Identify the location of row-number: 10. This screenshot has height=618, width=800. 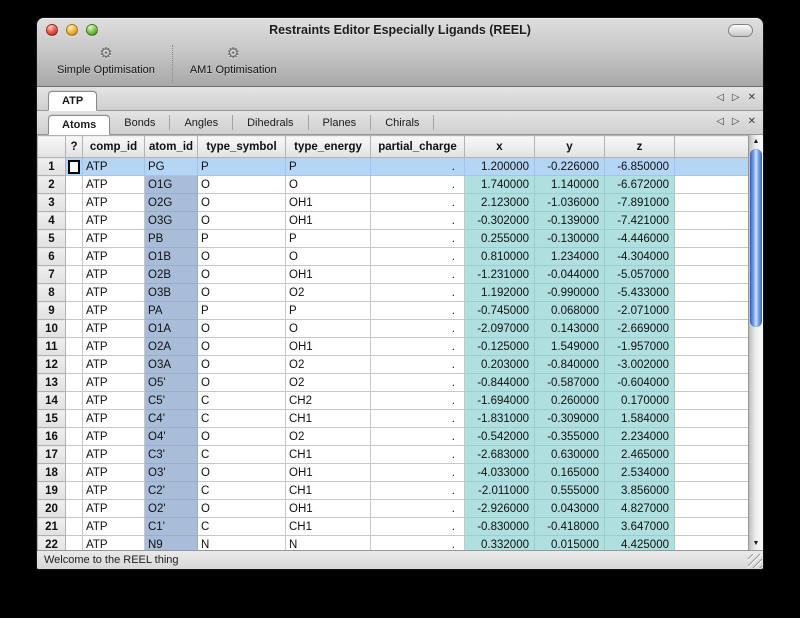
(51, 328).